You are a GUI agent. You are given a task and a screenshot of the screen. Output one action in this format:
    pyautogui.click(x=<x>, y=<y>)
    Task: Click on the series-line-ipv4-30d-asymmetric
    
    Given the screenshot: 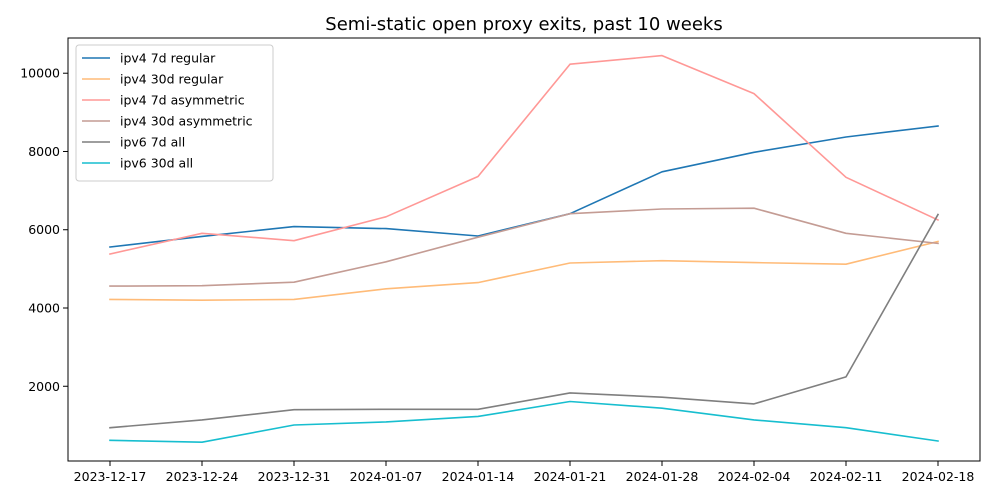 What is the action you would take?
    pyautogui.click(x=524, y=247)
    